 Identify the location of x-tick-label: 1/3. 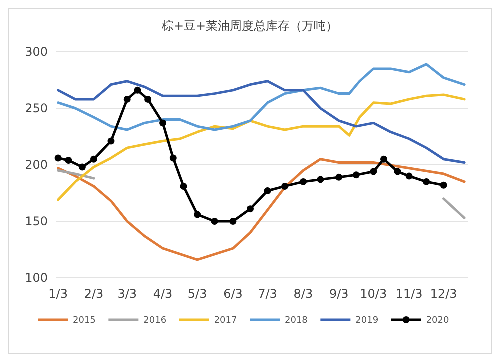
(58, 294).